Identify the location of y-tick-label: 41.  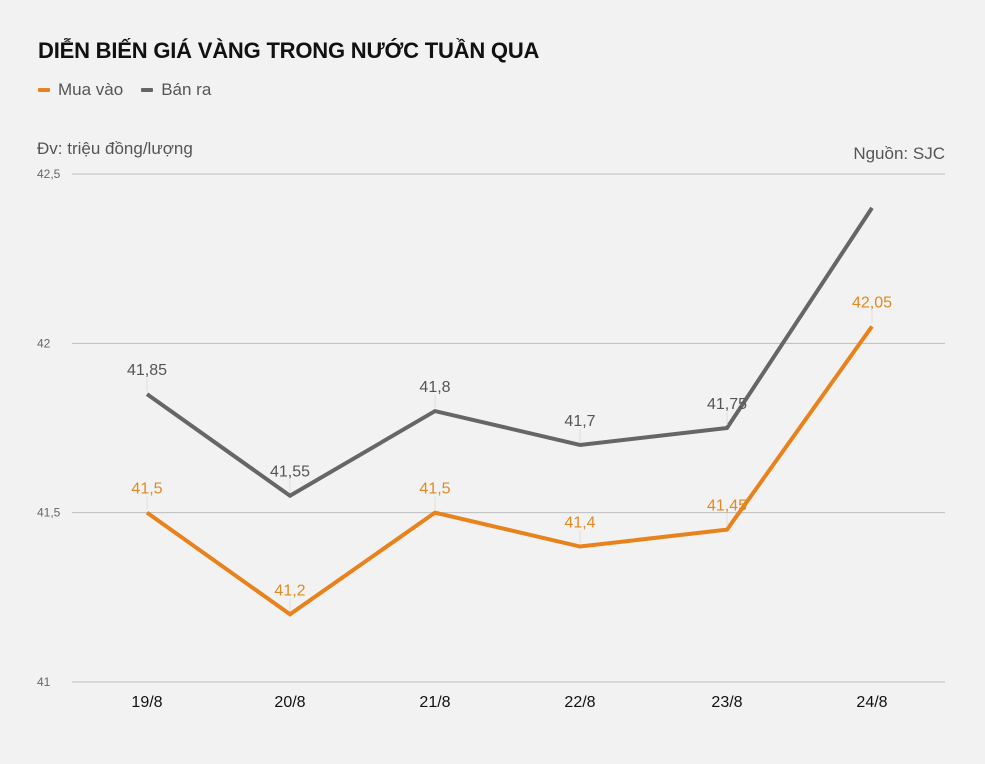
(44, 682).